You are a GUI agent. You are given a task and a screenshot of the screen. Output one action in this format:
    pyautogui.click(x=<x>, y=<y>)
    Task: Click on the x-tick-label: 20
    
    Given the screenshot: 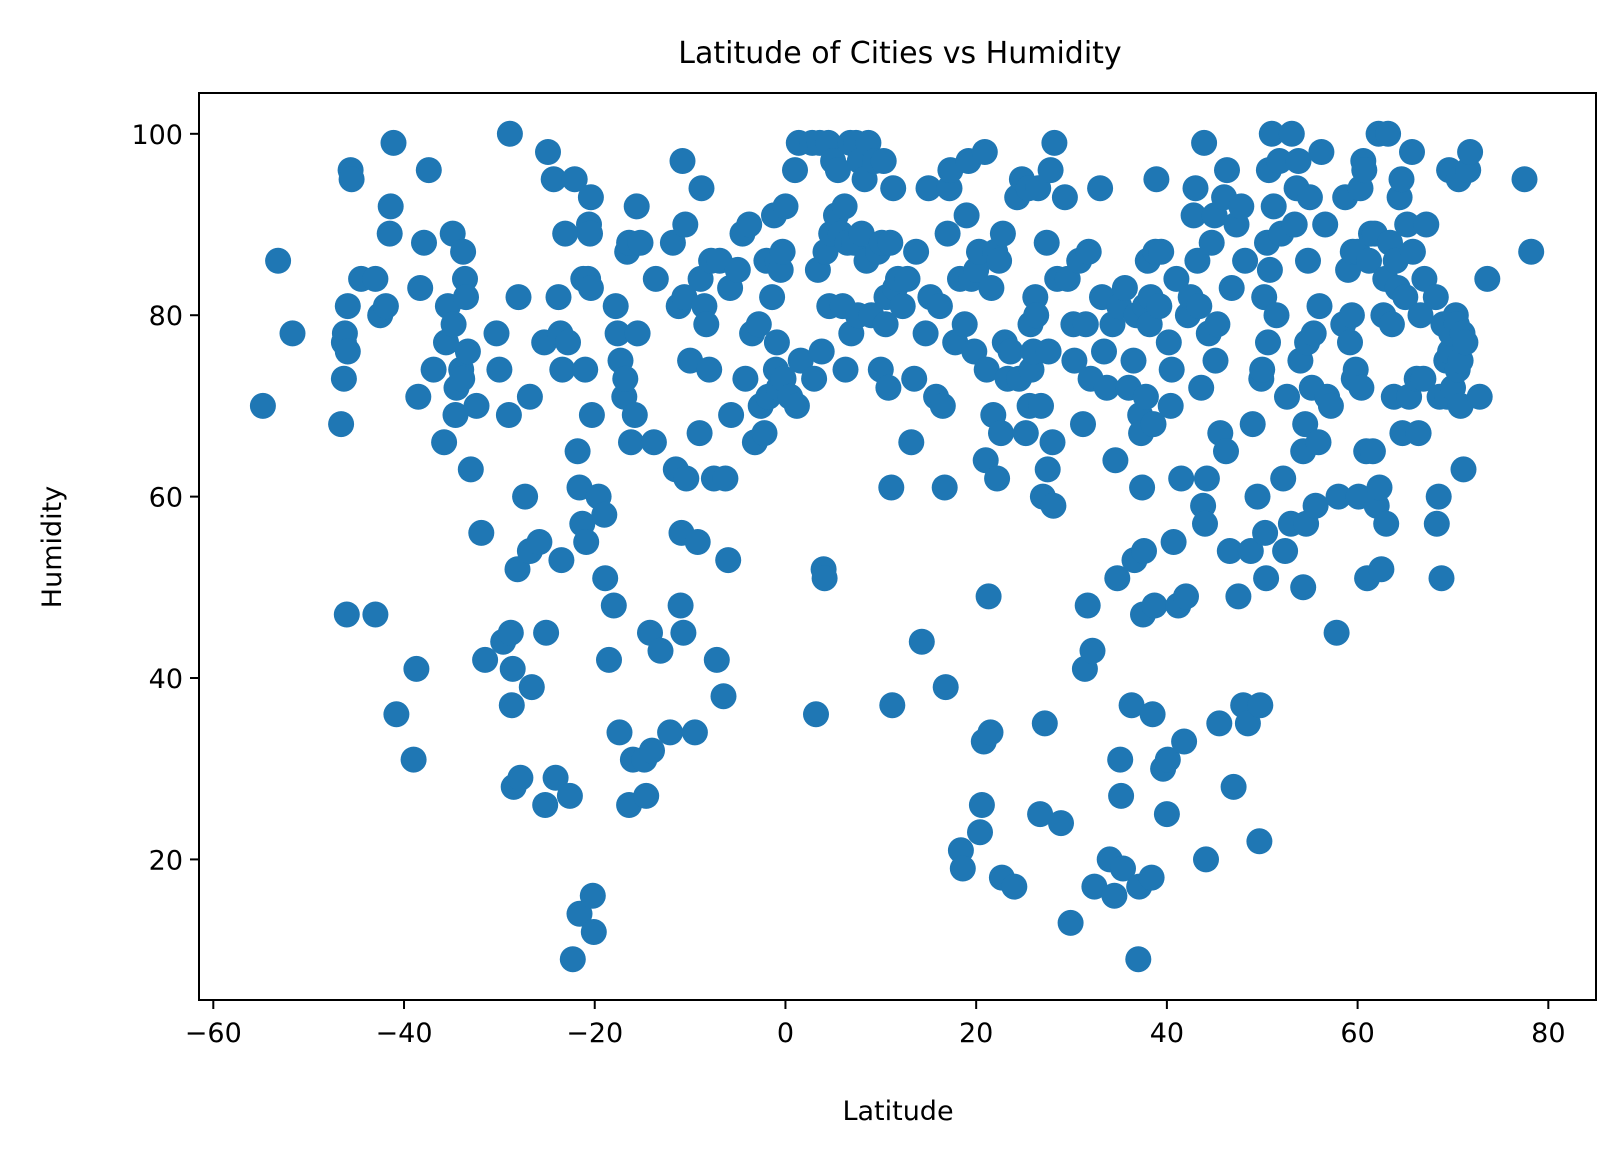 What is the action you would take?
    pyautogui.click(x=976, y=1033)
    